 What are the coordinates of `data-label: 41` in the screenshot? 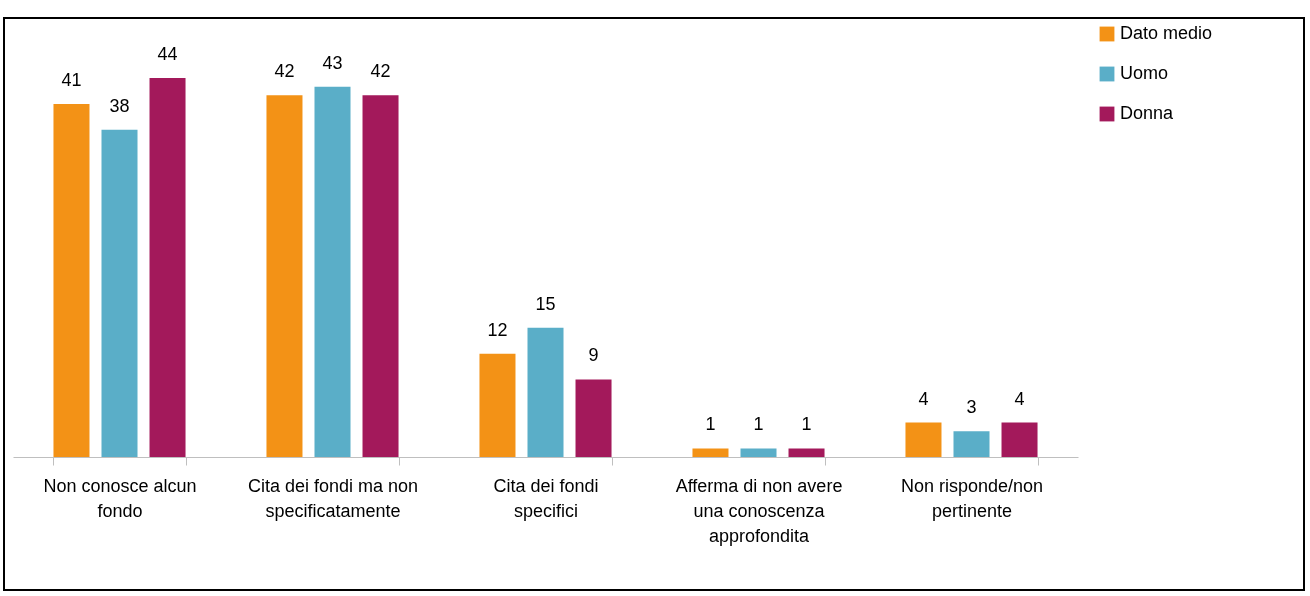 It's located at (71, 79).